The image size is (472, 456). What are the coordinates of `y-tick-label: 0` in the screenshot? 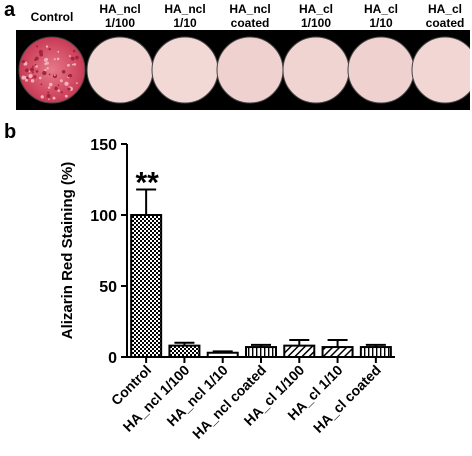 It's located at (112, 358).